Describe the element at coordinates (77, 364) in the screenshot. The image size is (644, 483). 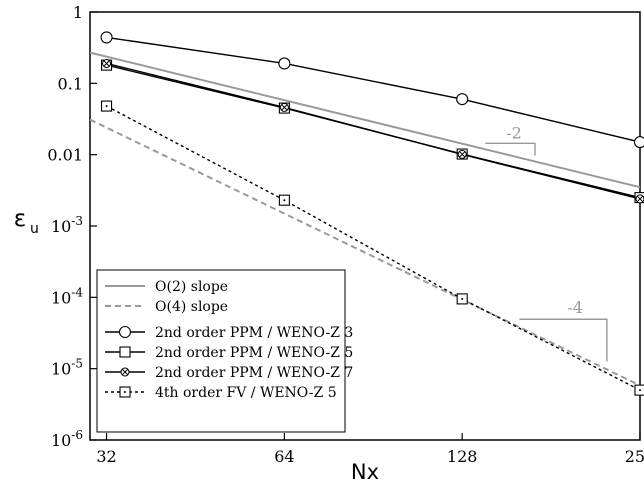
I see `y-tick-label-exp-5: -5` at that location.